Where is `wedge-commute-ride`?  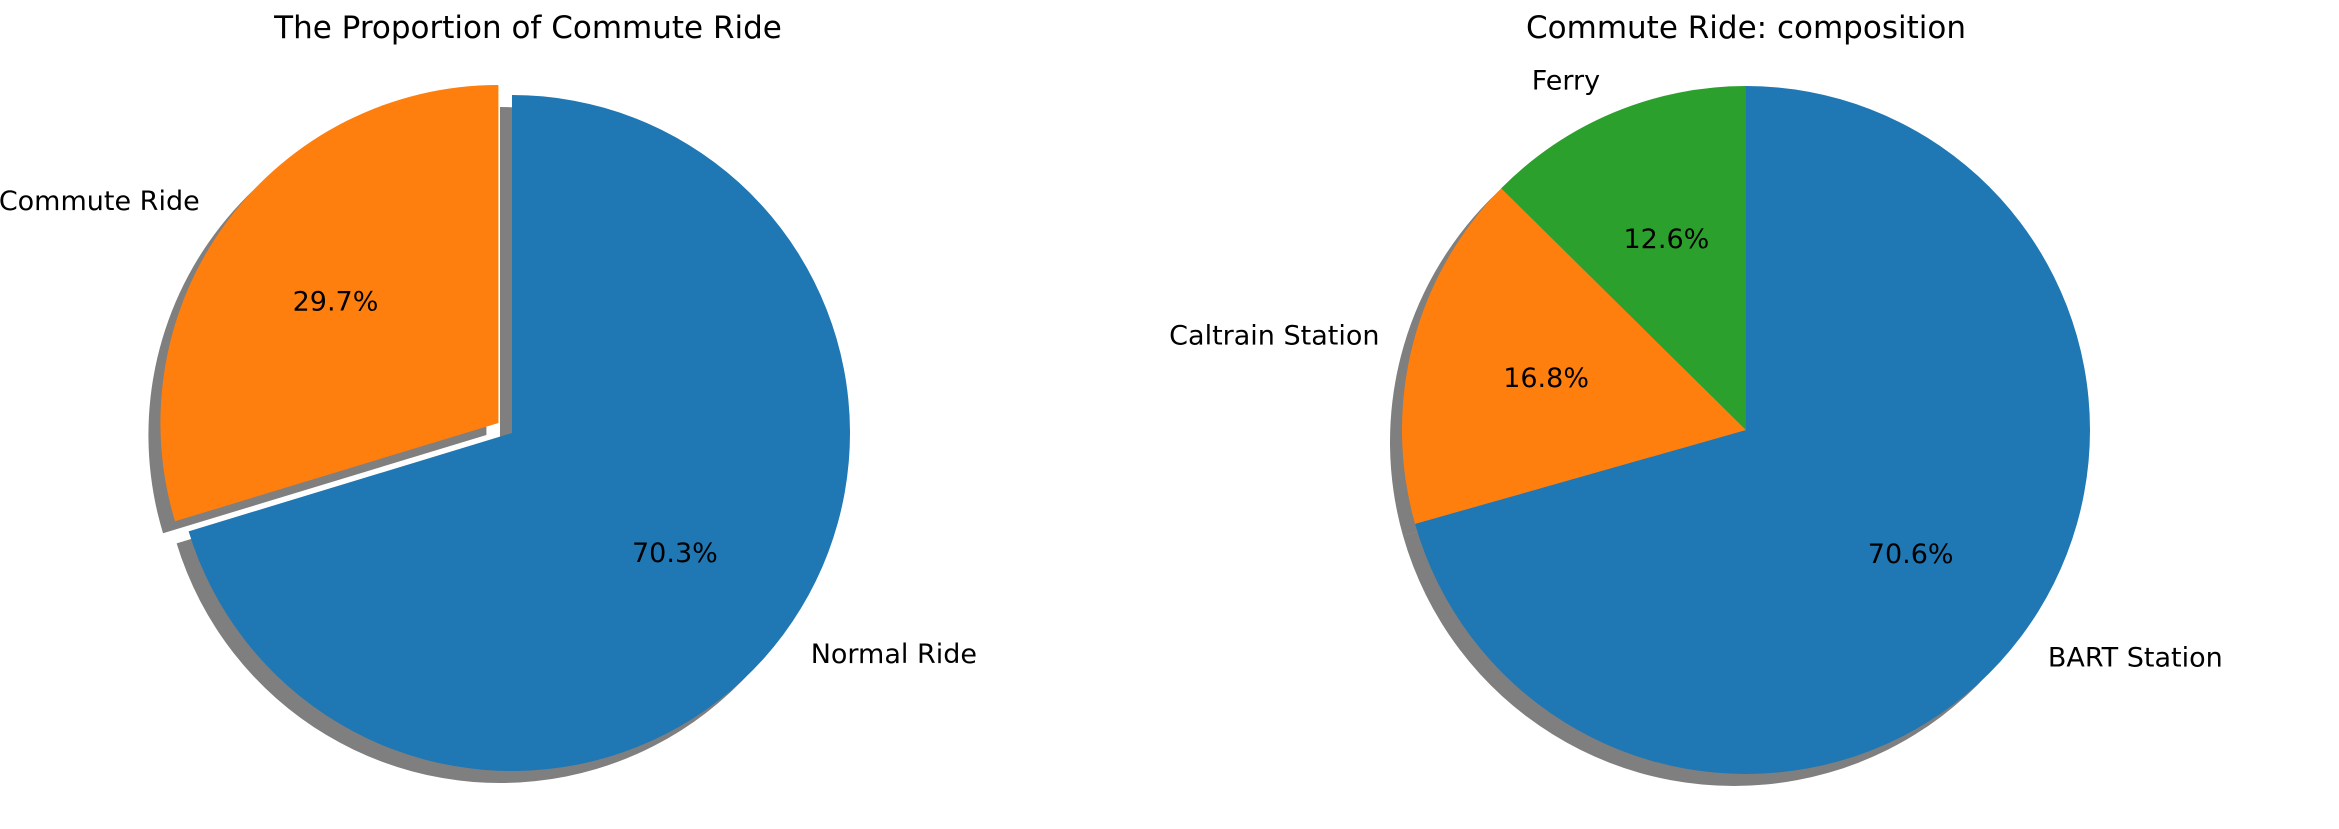
wedge-commute-ride is located at coordinates (329, 303).